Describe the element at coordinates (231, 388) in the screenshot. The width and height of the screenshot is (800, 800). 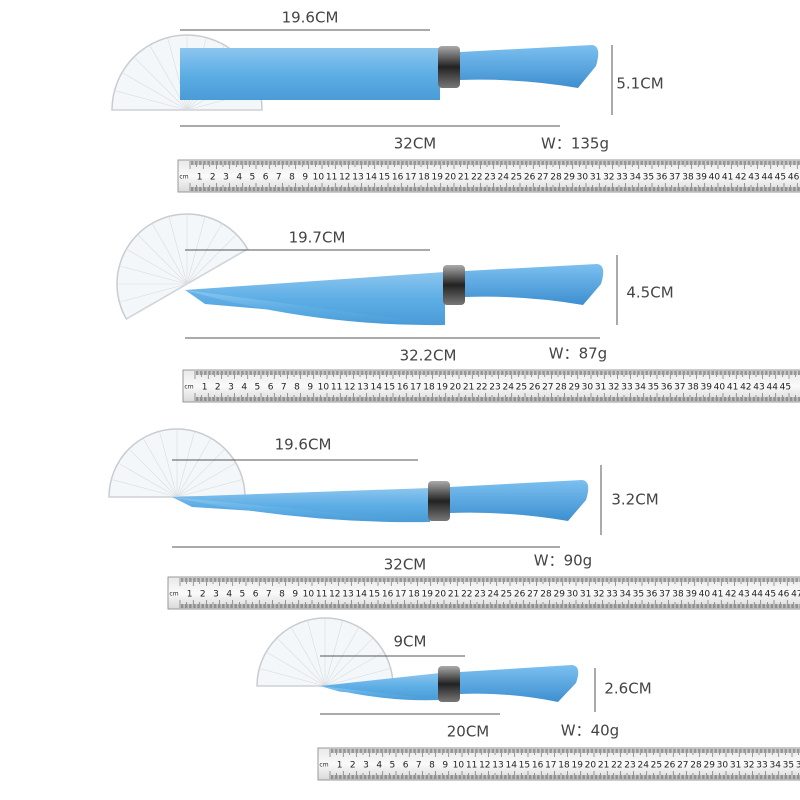
I see `ruler-number: 3` at that location.